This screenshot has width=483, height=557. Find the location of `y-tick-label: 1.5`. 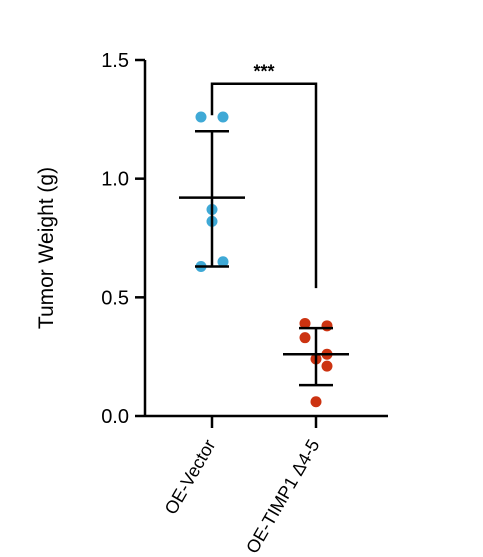

y-tick-label: 1.5 is located at coordinates (115, 61).